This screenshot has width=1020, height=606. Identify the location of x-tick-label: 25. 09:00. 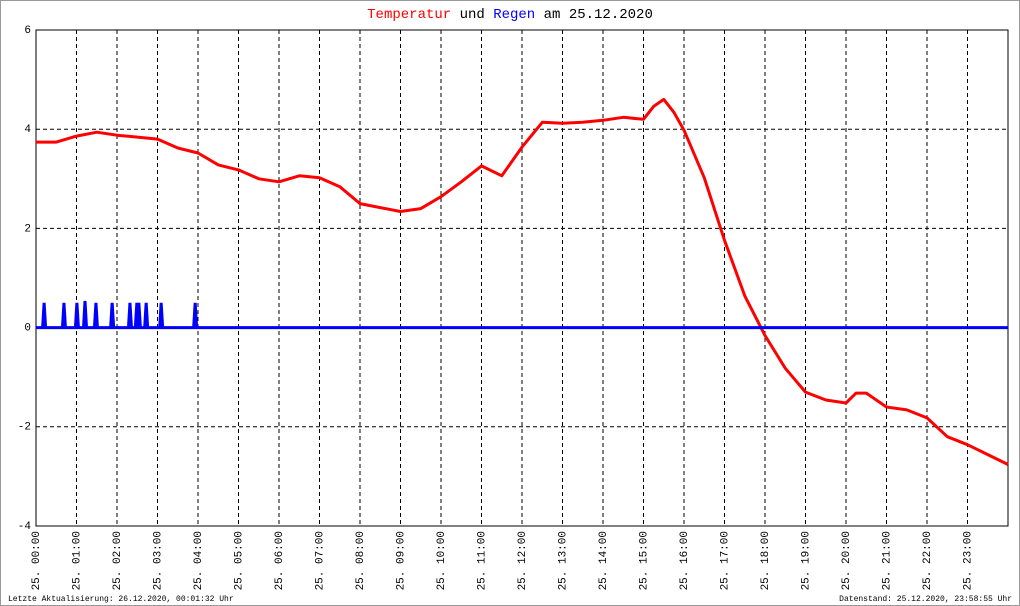
(401, 560).